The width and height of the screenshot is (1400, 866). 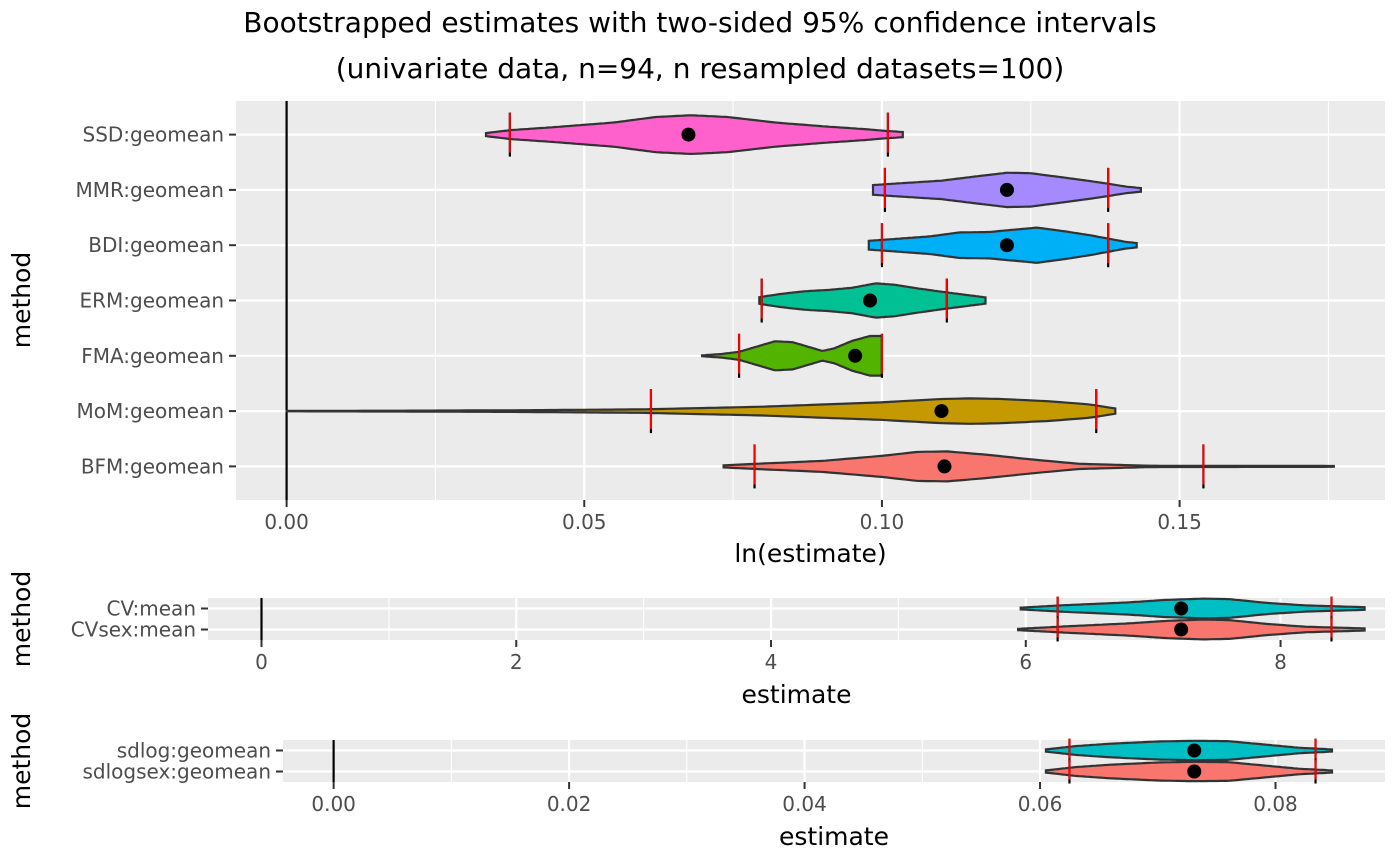 What do you see at coordinates (810, 553) in the screenshot?
I see `x-axis-title: ln(estimate)` at bounding box center [810, 553].